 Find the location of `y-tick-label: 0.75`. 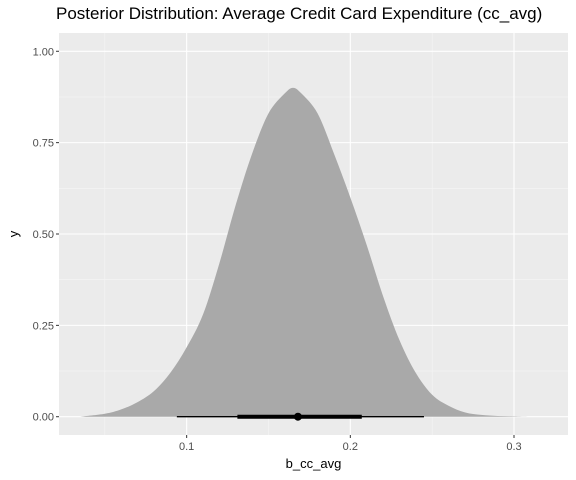

y-tick-label: 0.75 is located at coordinates (43, 144).